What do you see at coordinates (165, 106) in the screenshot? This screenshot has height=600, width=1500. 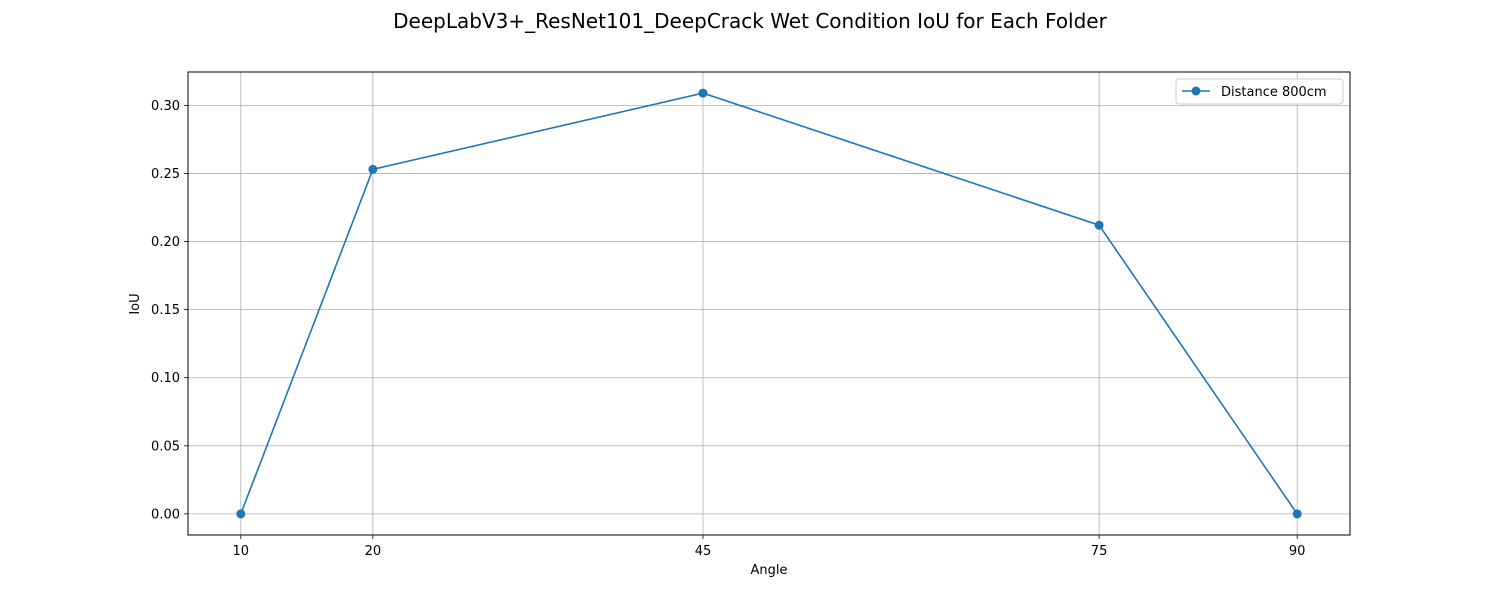 I see `y-tick-label: 0.30` at bounding box center [165, 106].